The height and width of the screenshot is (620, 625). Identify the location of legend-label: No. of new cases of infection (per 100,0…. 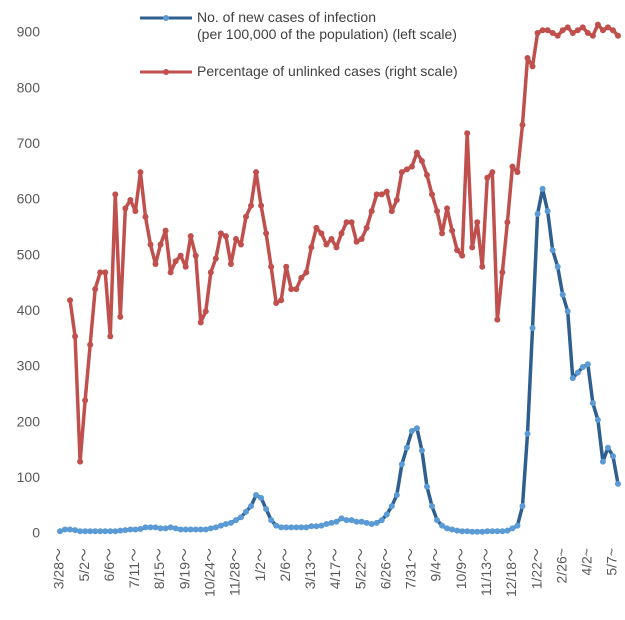
(327, 25).